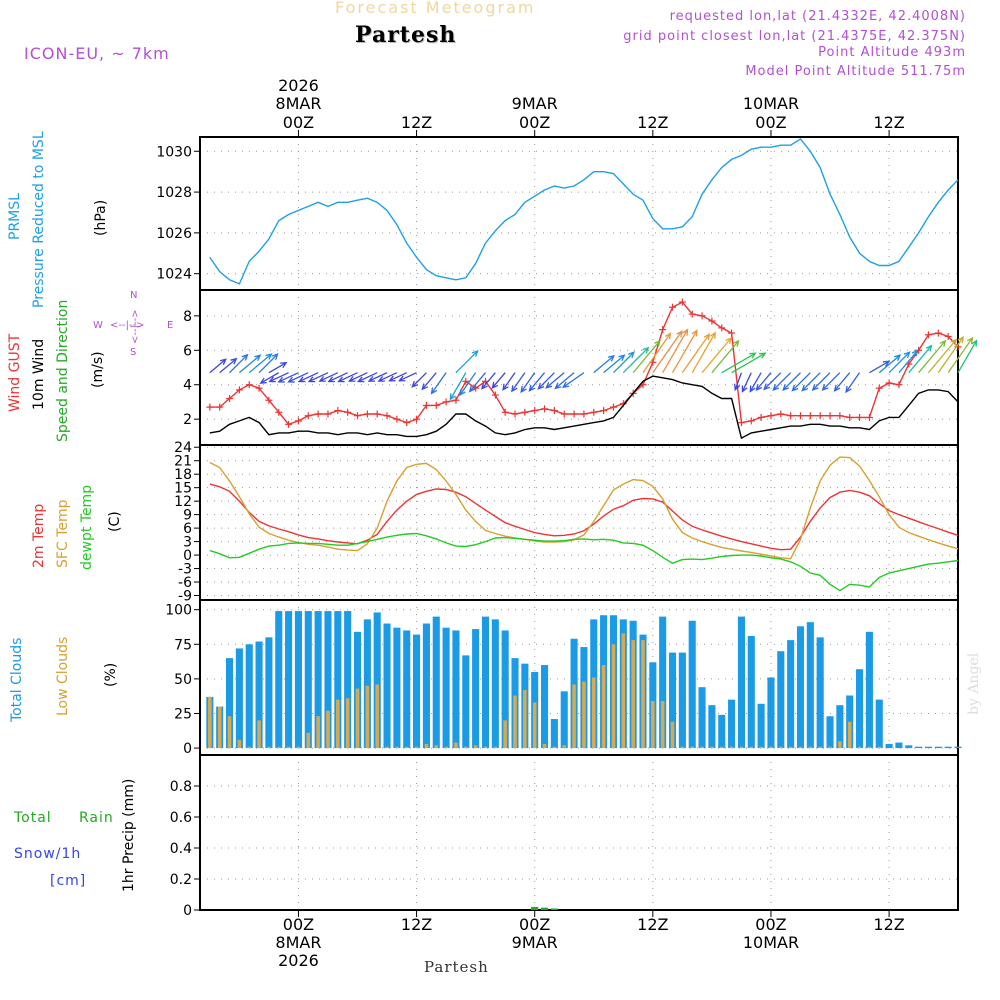  Describe the element at coordinates (187, 420) in the screenshot. I see `wind-ytick-label: 2` at that location.